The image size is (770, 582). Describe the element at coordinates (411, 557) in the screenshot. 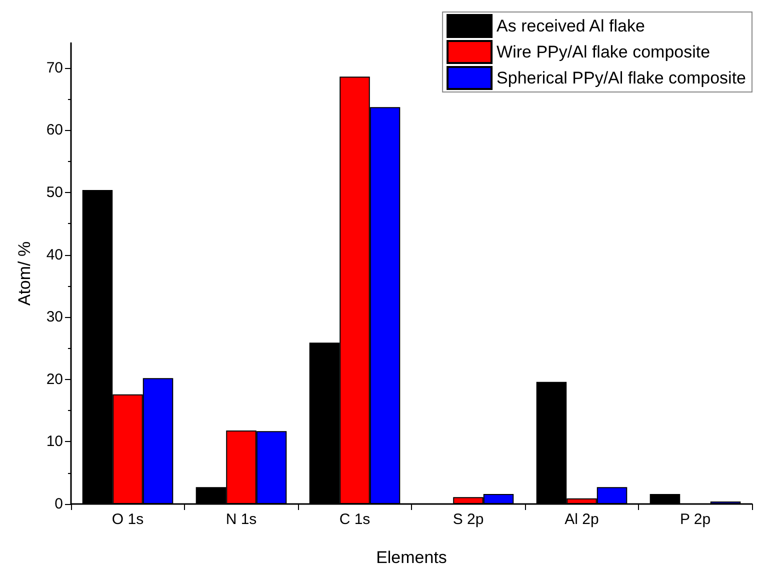

I see `x-axis-title: Elements` at that location.